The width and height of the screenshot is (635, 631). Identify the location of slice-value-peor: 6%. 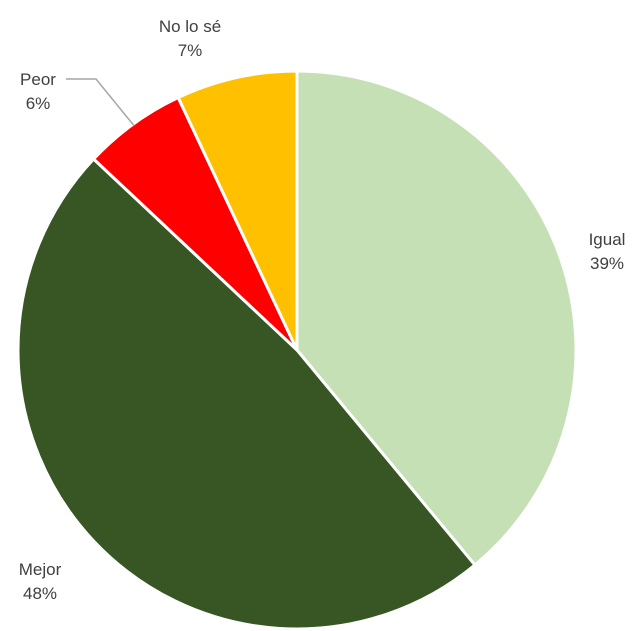
(38, 103).